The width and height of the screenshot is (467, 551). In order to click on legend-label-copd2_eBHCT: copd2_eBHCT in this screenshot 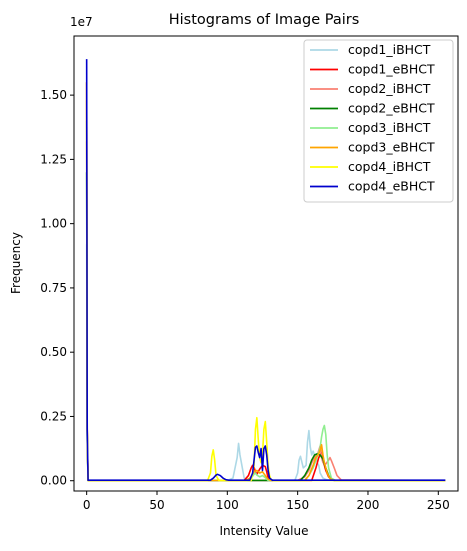, I will do `click(391, 108)`.